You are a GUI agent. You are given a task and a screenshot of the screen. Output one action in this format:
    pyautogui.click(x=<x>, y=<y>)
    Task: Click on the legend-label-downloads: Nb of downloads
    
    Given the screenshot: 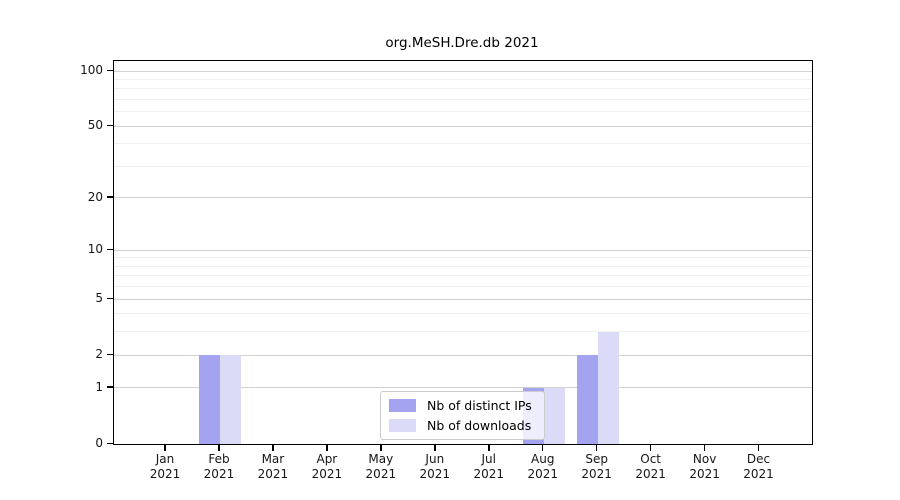 What is the action you would take?
    pyautogui.click(x=479, y=425)
    